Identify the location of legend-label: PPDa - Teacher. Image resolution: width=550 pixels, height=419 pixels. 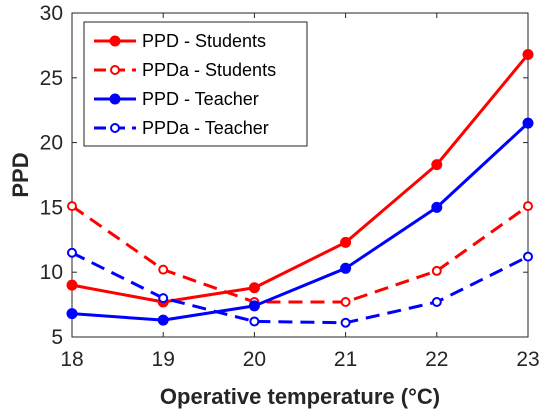
(205, 128).